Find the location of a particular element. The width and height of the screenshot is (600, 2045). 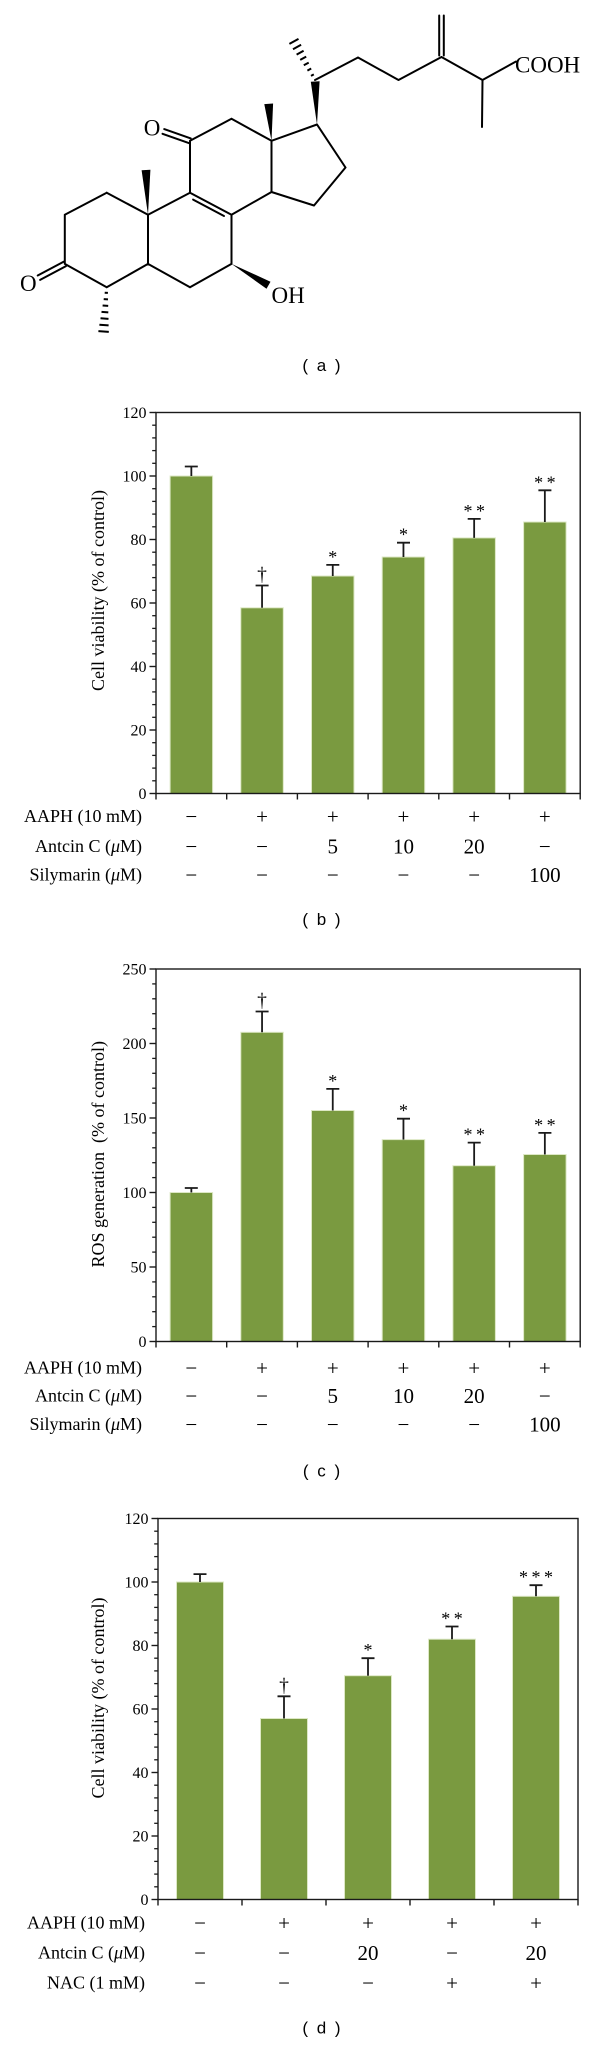

wedge-methyl-c13 is located at coordinates (269, 122).